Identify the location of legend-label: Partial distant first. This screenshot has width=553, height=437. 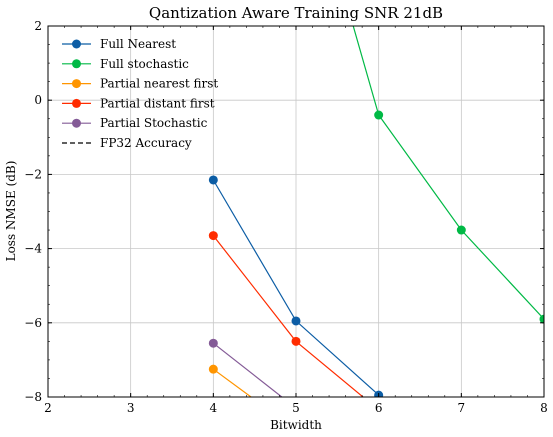
(157, 103).